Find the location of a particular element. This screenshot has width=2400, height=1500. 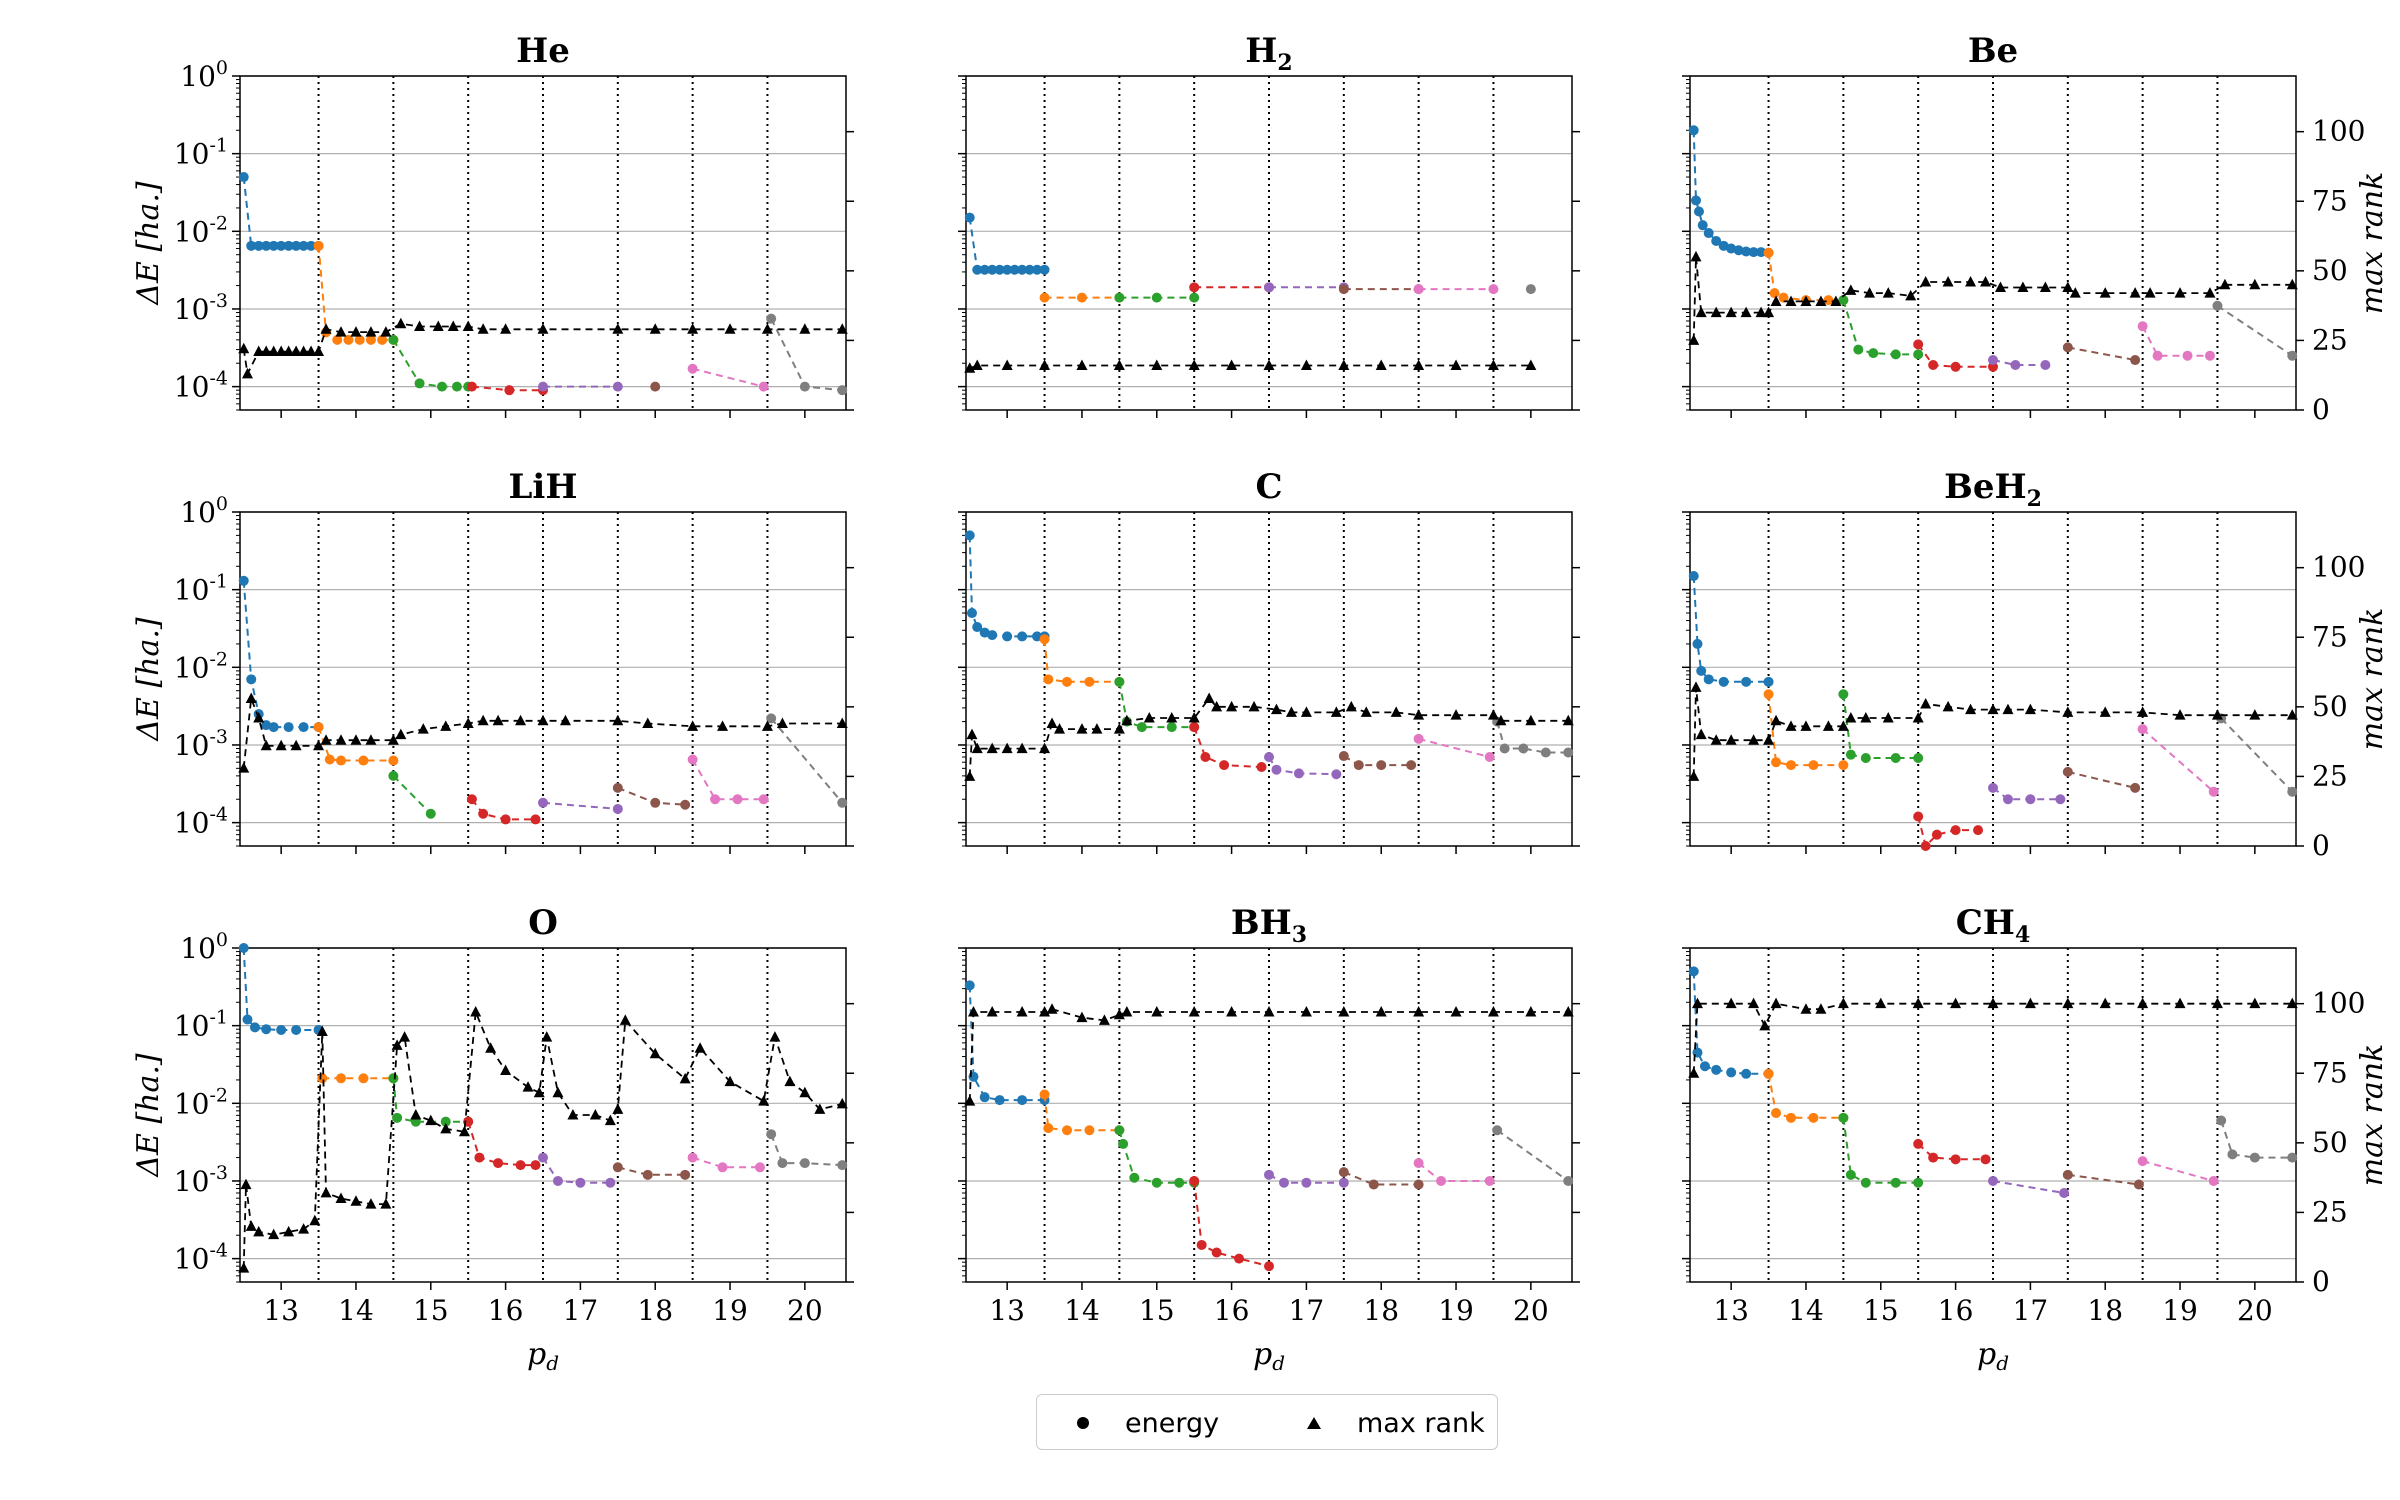

y2-tick-label: 75 is located at coordinates (2330, 636).